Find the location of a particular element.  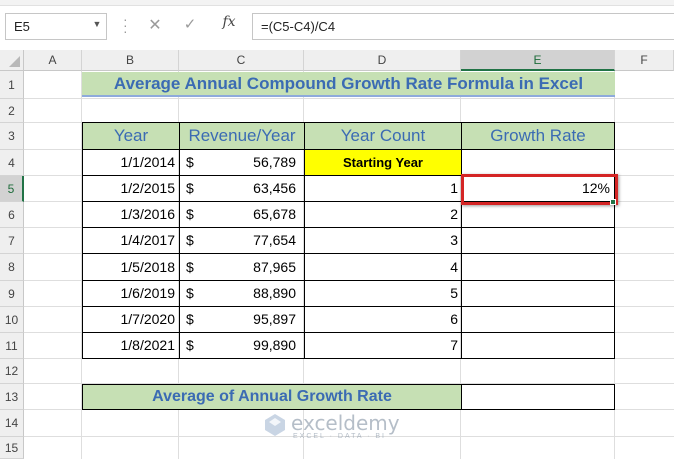

cell-revenue: $ 63,456 is located at coordinates (242, 188).